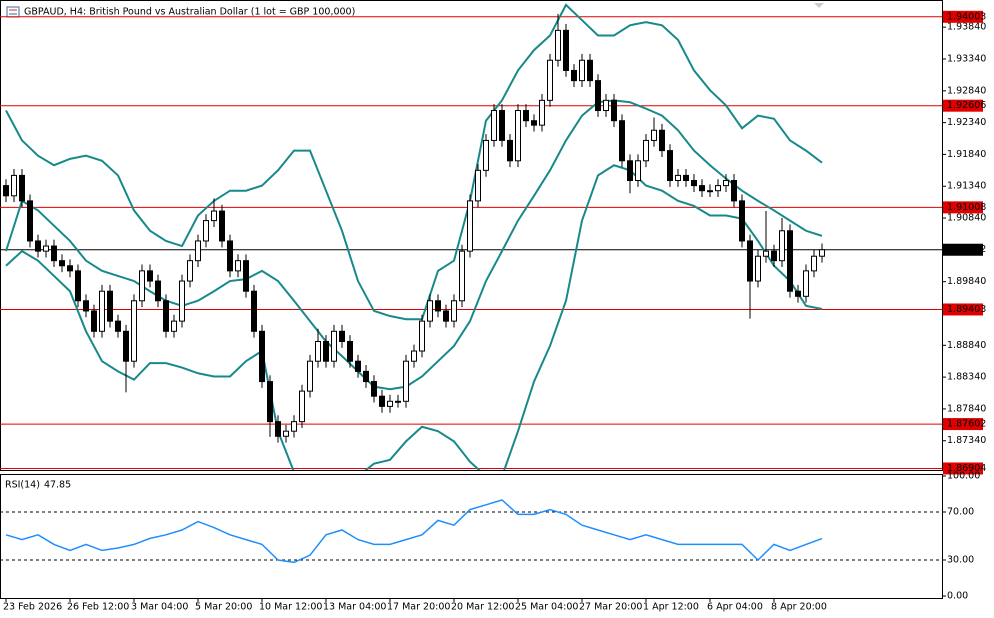 Image resolution: width=994 pixels, height=618 pixels. What do you see at coordinates (966, 58) in the screenshot?
I see `y-tick-label: 1.93340` at bounding box center [966, 58].